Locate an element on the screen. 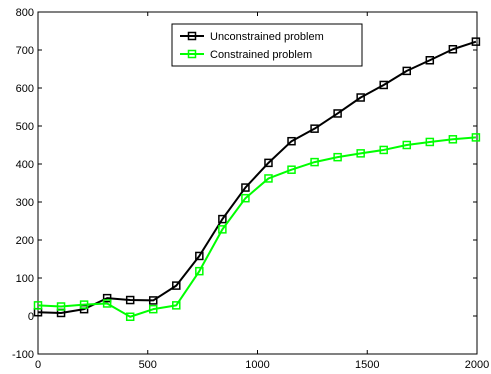  legend-box is located at coordinates (267, 45).